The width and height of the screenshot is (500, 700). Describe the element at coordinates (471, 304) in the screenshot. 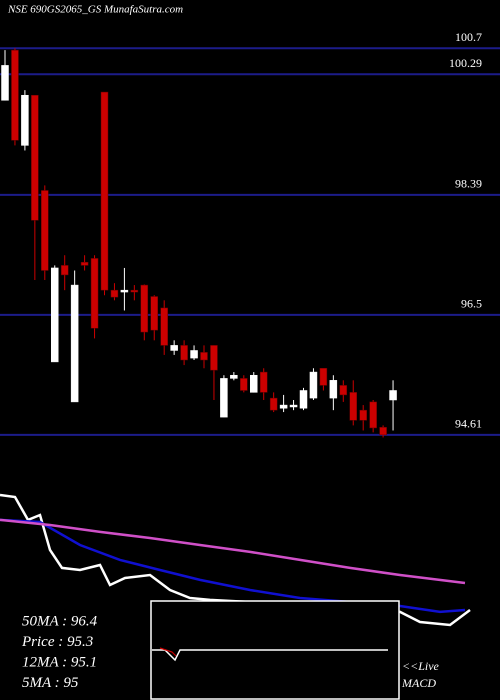

I see `y-tick-label: 96.5` at that location.